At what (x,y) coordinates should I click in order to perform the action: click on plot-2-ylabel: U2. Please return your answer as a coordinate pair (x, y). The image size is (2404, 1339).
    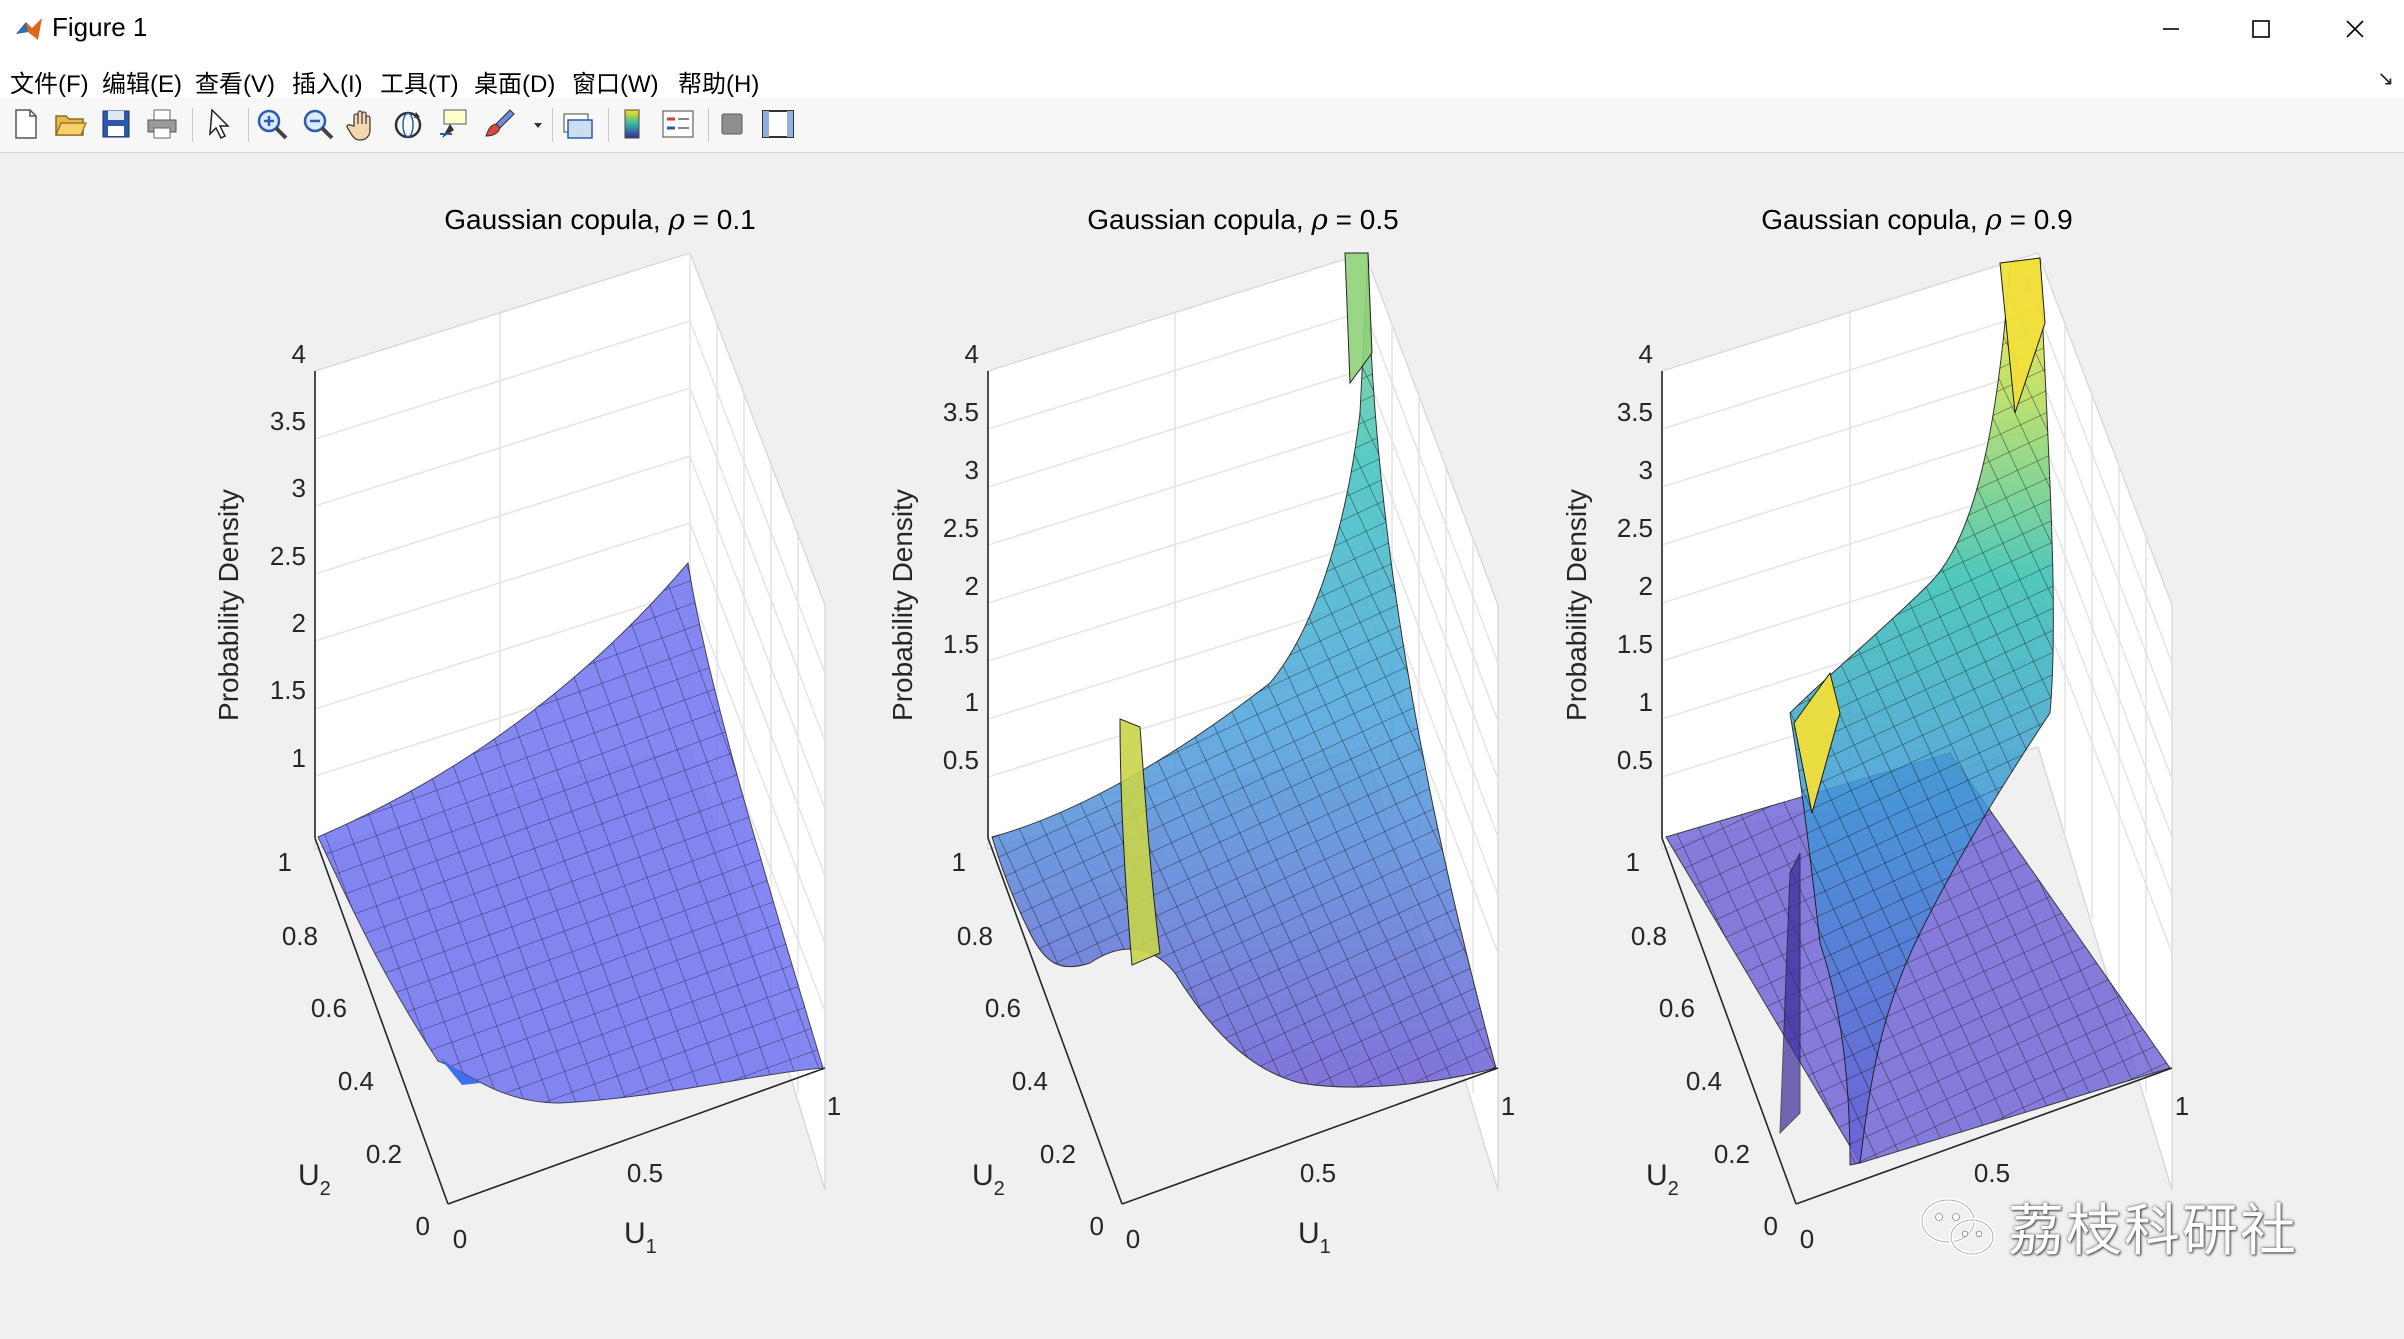
    Looking at the image, I should click on (988, 1179).